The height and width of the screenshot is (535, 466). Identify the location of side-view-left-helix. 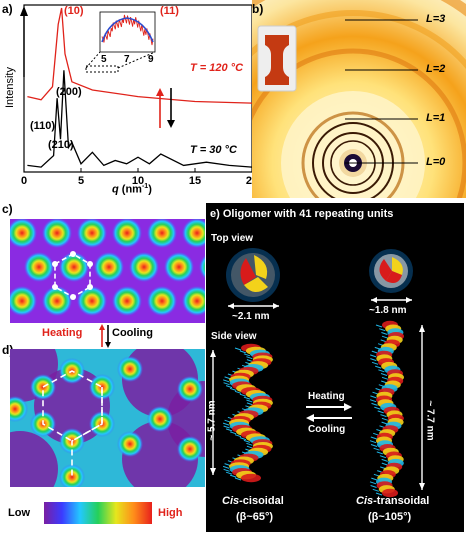
(247, 413).